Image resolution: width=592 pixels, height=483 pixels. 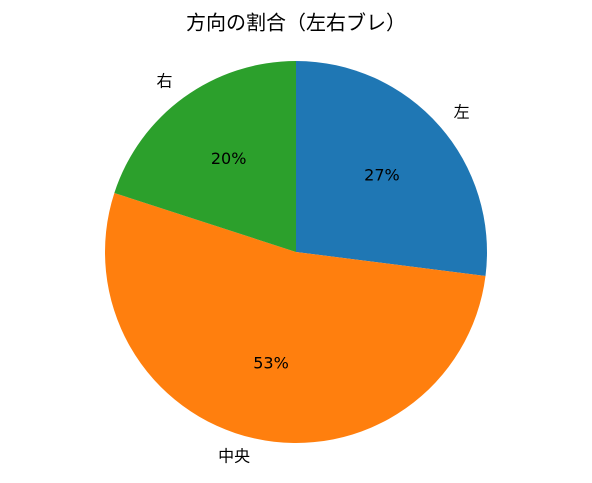 What do you see at coordinates (229, 158) in the screenshot?
I see `percent-label: 20%` at bounding box center [229, 158].